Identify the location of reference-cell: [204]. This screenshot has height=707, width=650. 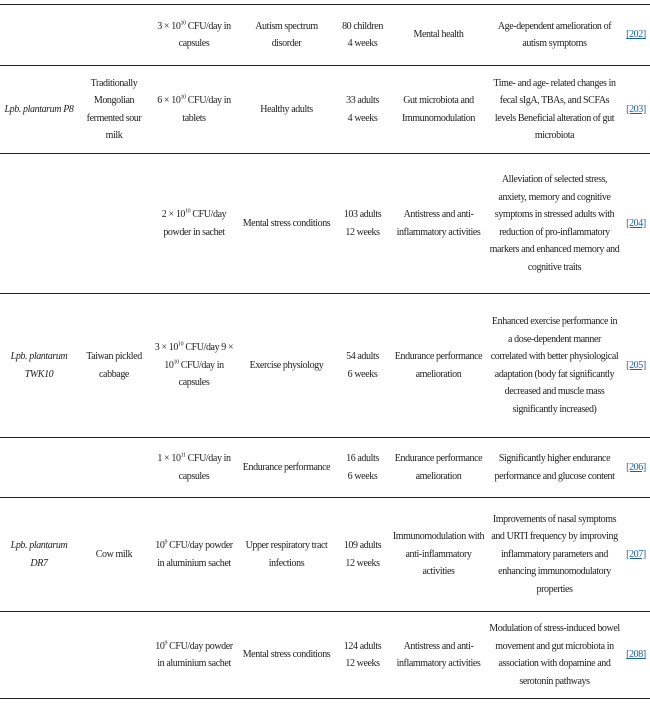
(636, 223).